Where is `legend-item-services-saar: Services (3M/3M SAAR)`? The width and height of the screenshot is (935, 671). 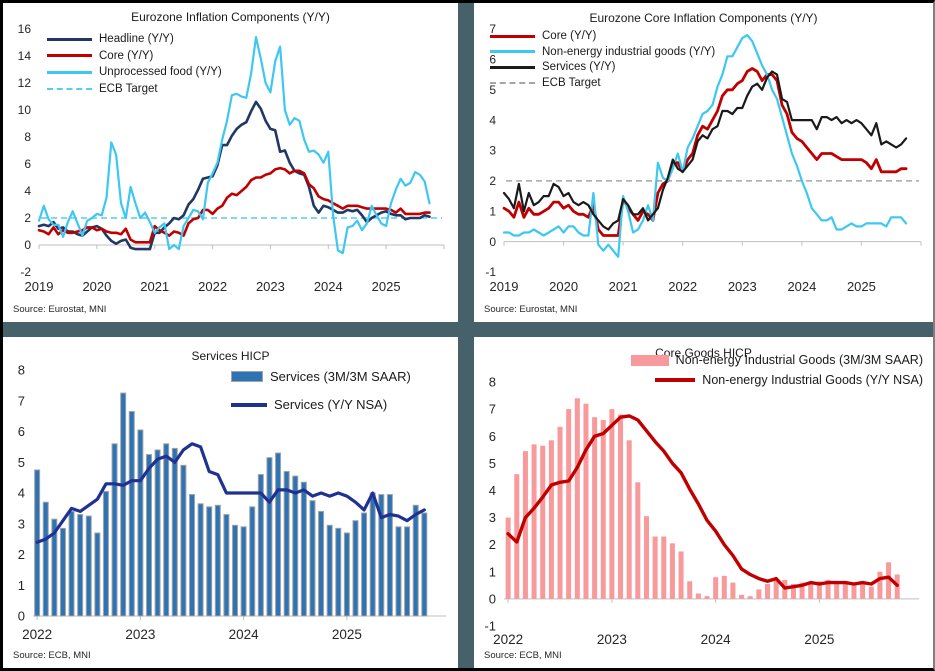
legend-item-services-saar: Services (3M/3M SAAR) is located at coordinates (321, 376).